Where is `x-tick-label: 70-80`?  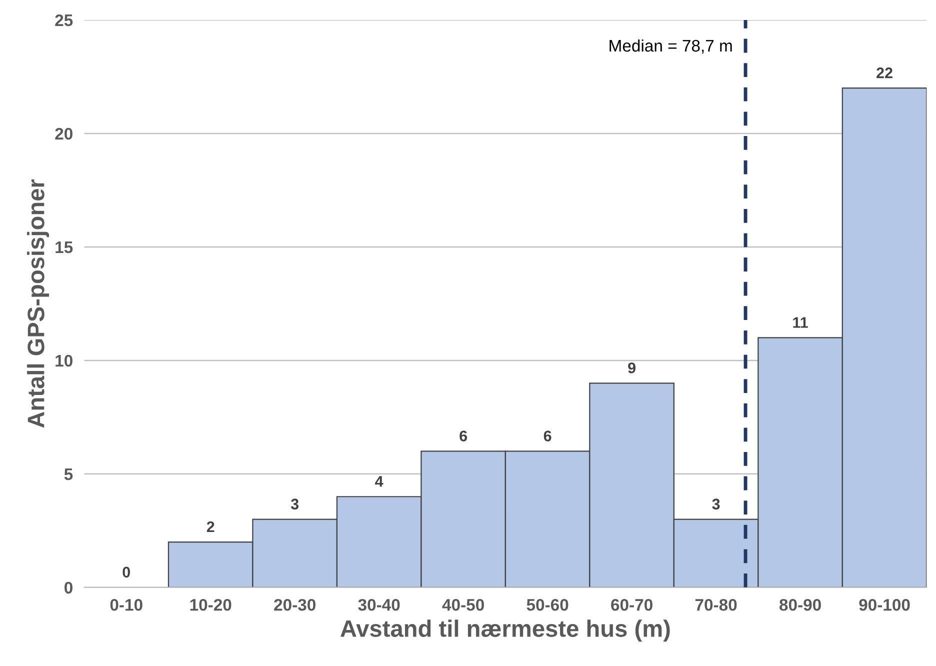
x-tick-label: 70-80 is located at coordinates (716, 604).